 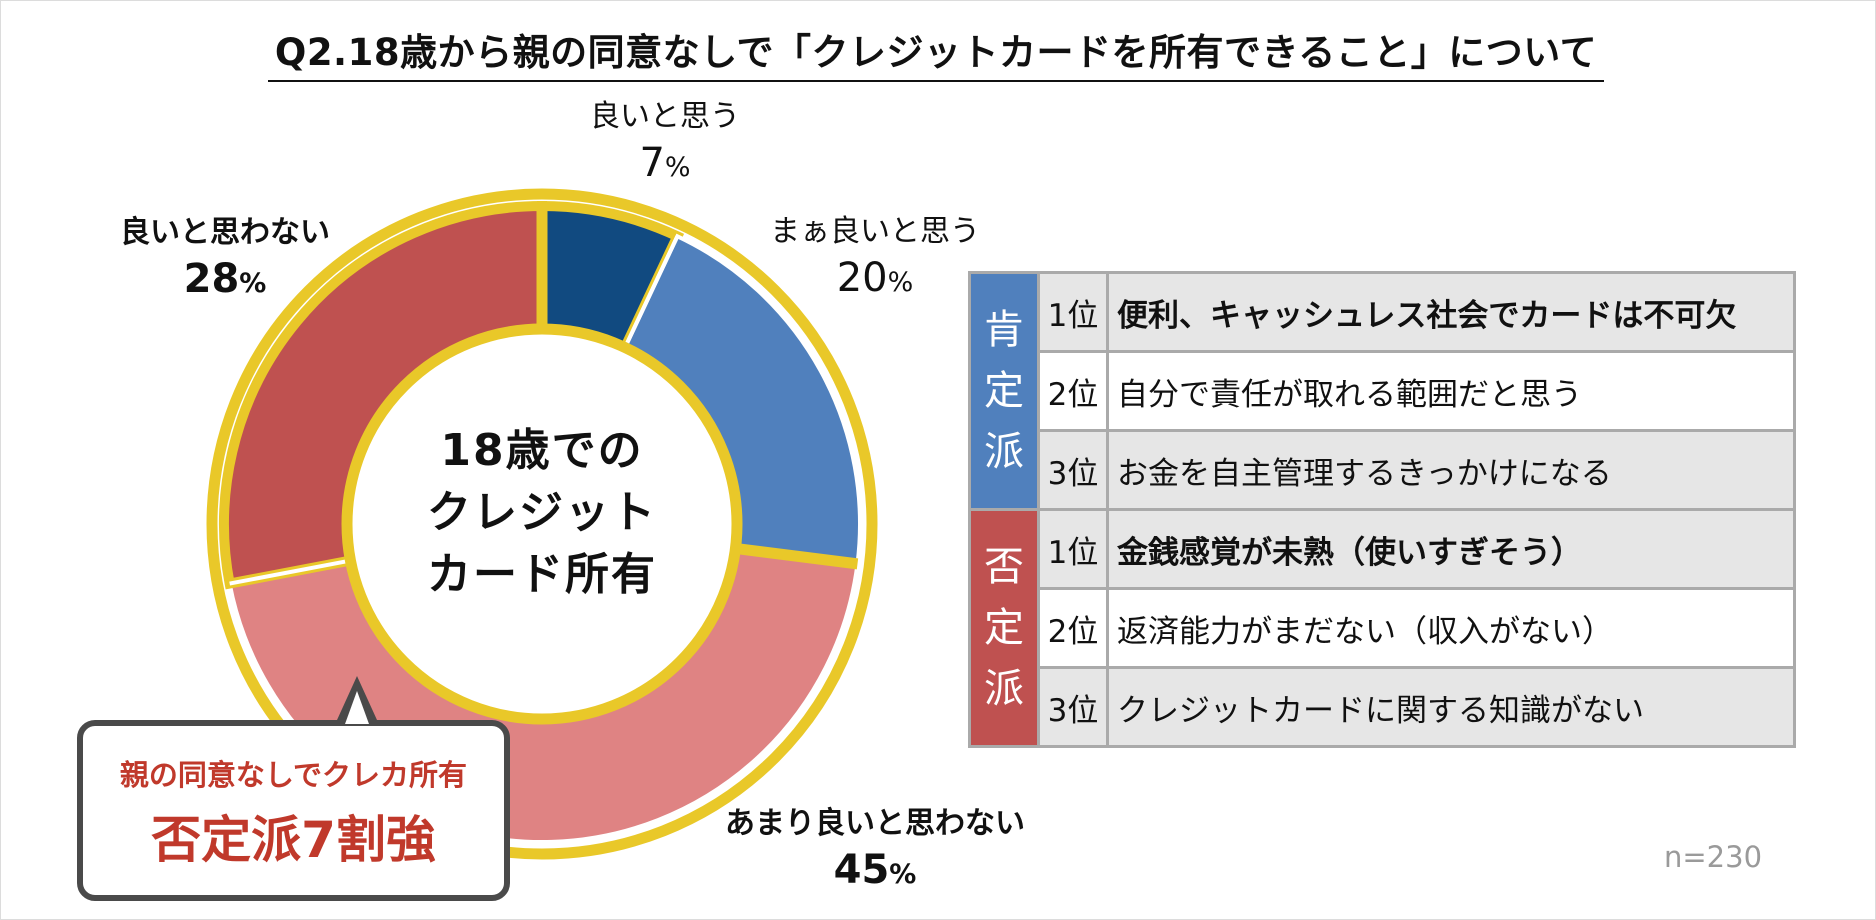 What do you see at coordinates (1451, 549) in the screenshot?
I see `reason-text: 金銭感覚が未熟（使いすぎそう）` at bounding box center [1451, 549].